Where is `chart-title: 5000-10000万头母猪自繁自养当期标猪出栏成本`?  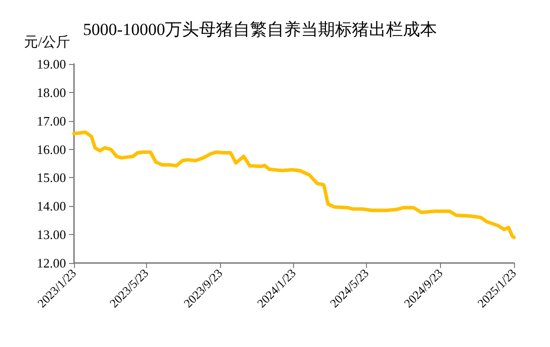
chart-title: 5000-10000万头母猪自繁自养当期标猪出栏成本 is located at coordinates (260, 29).